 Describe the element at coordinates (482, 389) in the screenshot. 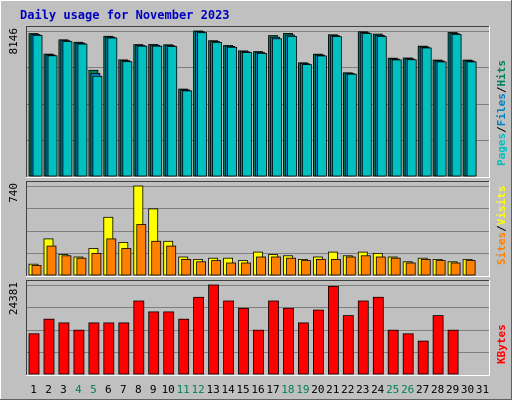

I see `x-label-day-31: 31` at that location.